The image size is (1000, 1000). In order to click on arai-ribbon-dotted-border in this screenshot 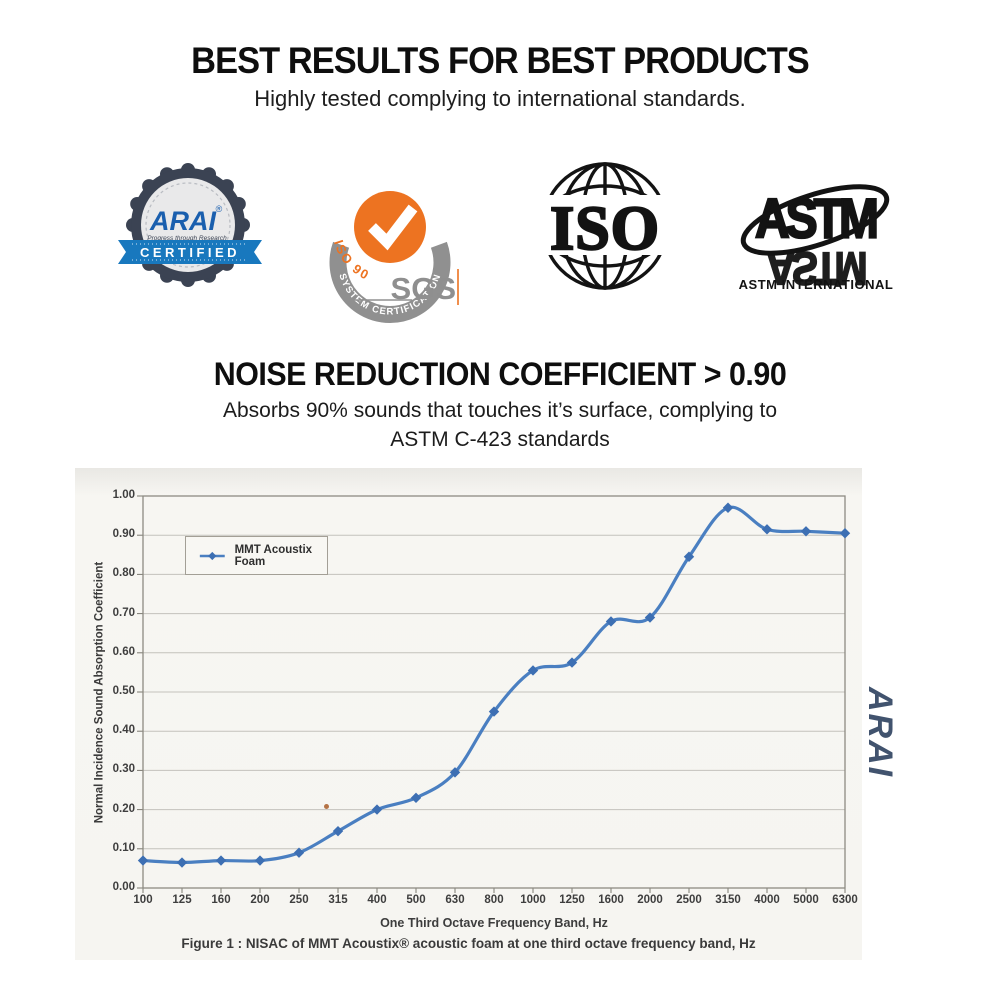, I will do `click(190, 252)`.